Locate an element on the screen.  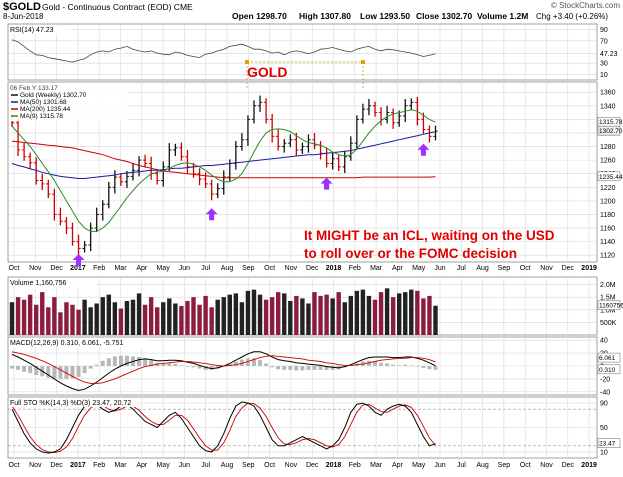
price-right-label: 1315.78 is located at coordinates (611, 122).